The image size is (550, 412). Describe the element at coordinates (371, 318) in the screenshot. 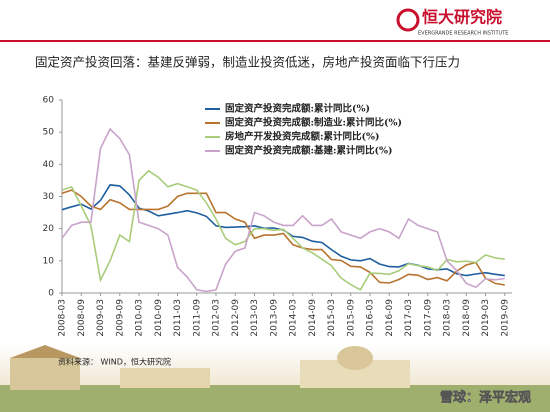

I see `x-tick-label: 2016-03` at that location.